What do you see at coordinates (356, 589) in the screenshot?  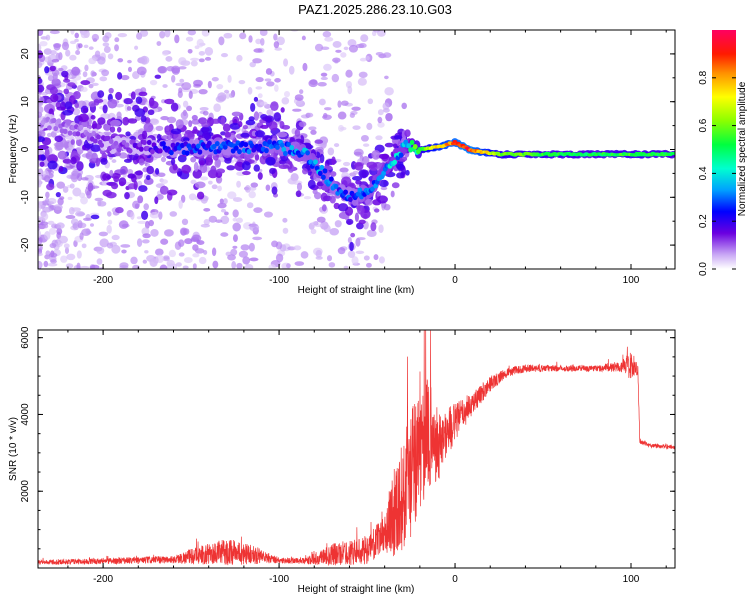 I see `snr-x-axis-label: Height of straight line (km)` at bounding box center [356, 589].